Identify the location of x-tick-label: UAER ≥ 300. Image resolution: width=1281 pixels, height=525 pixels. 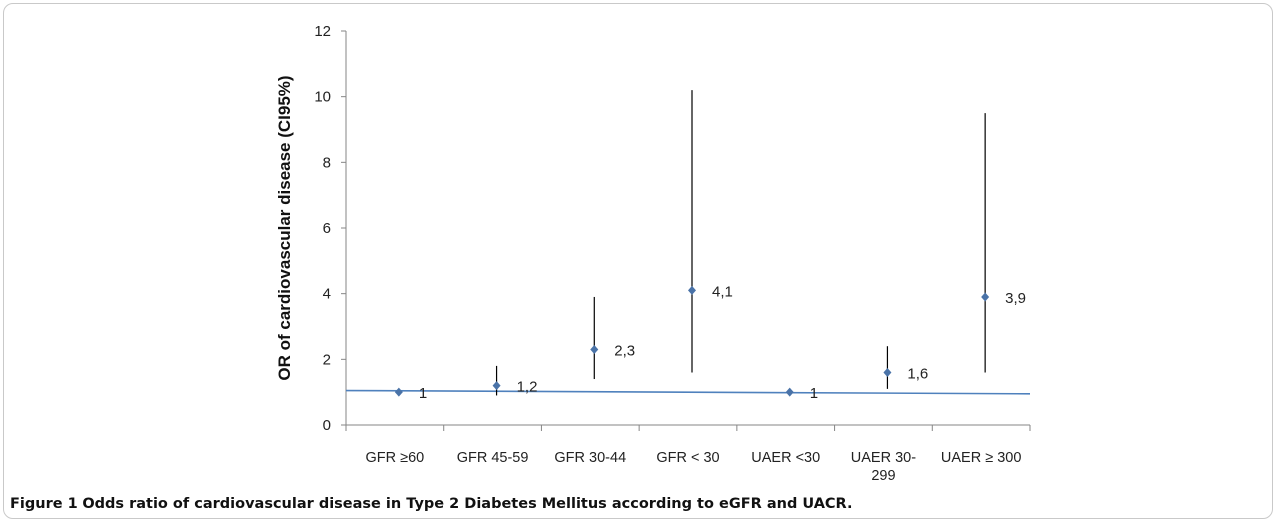
(981, 458).